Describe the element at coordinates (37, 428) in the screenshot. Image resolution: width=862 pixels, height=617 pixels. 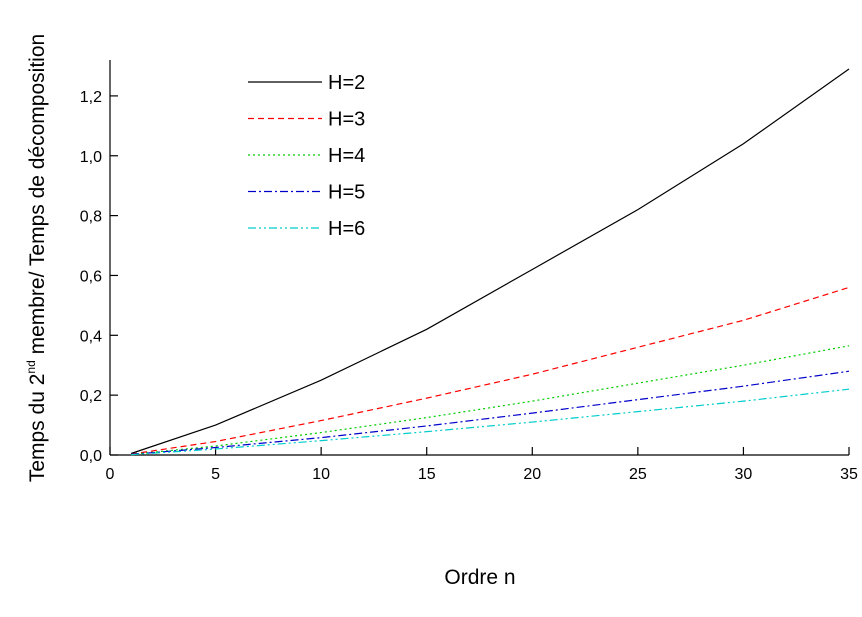
I see `y-label-main: Temps du 2` at that location.